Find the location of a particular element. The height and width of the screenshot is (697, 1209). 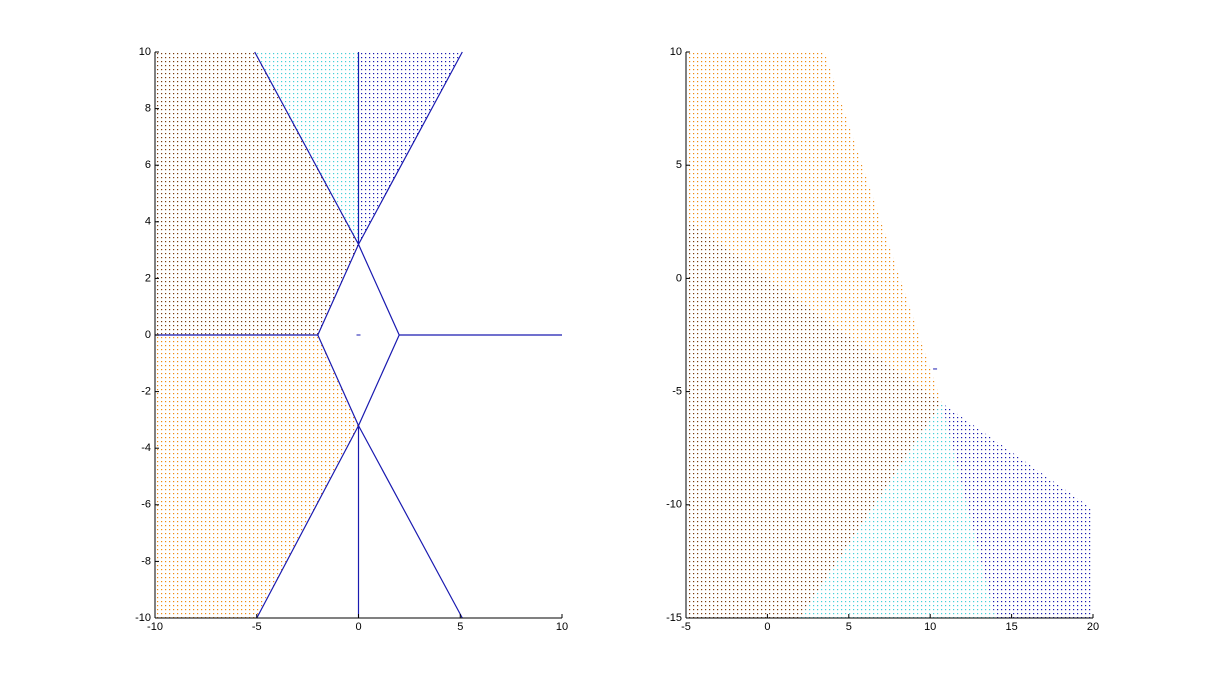

x-tick-label: 20 is located at coordinates (1093, 627).